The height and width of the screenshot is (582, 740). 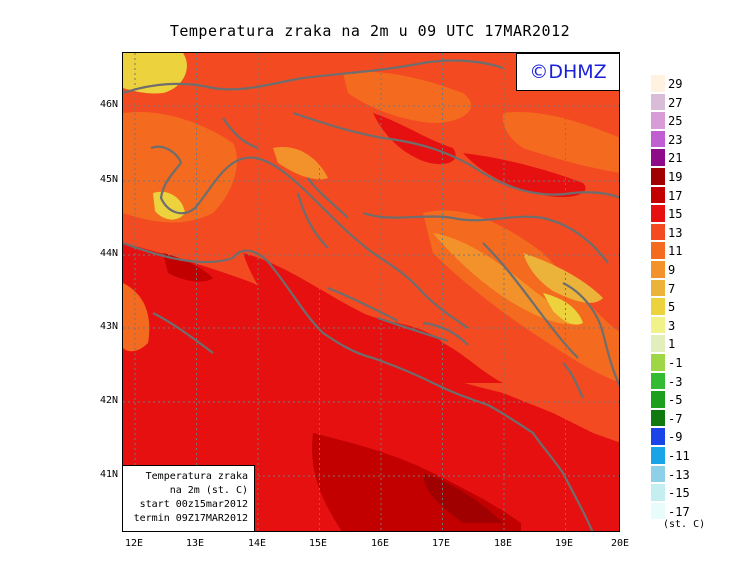 What do you see at coordinates (373, 318) in the screenshot?
I see `warm-region-central-sea` at bounding box center [373, 318].